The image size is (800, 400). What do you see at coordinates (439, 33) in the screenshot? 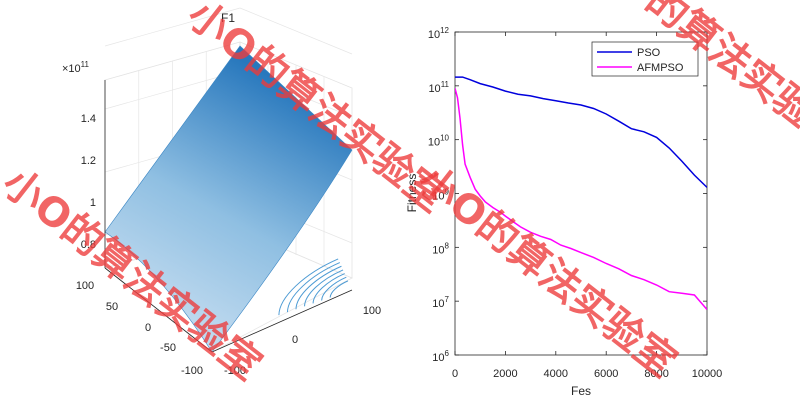
I see `y-tick-label: 10¹²` at bounding box center [439, 33].